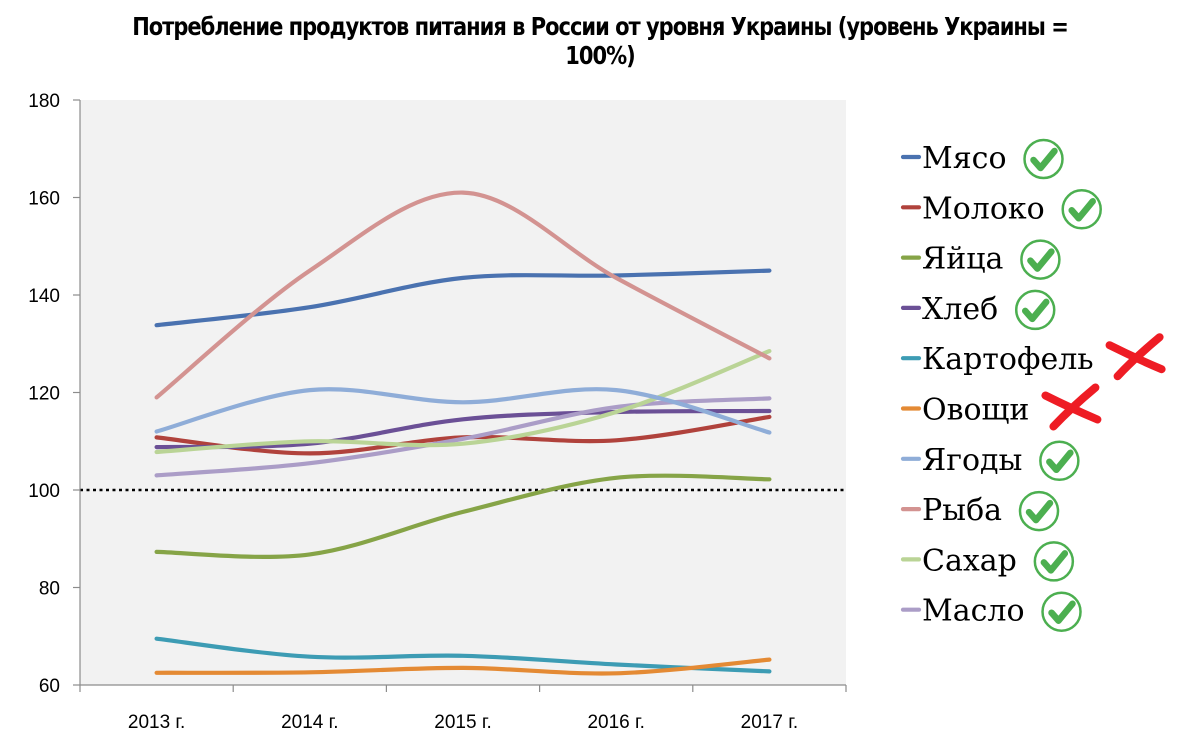  What do you see at coordinates (964, 158) in the screenshot?
I see `legend-label: Мясо` at bounding box center [964, 158].